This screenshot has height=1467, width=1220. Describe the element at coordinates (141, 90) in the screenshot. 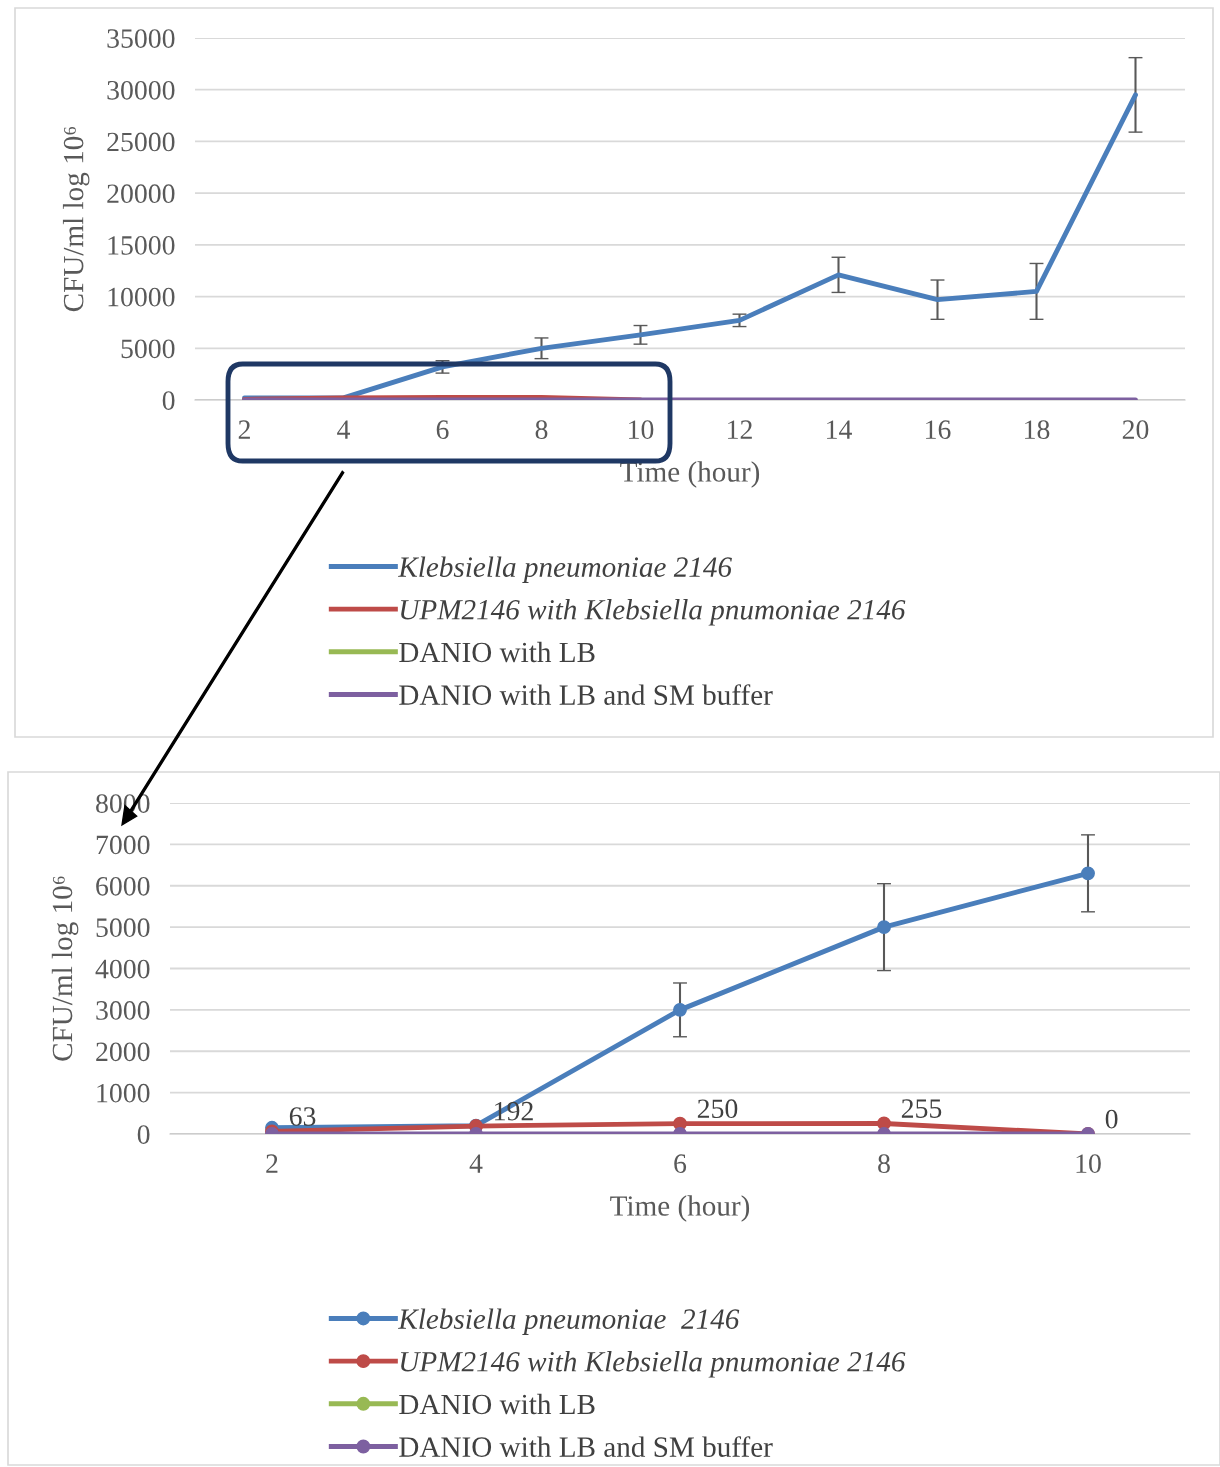

I see `y-tick-label: 30000` at that location.